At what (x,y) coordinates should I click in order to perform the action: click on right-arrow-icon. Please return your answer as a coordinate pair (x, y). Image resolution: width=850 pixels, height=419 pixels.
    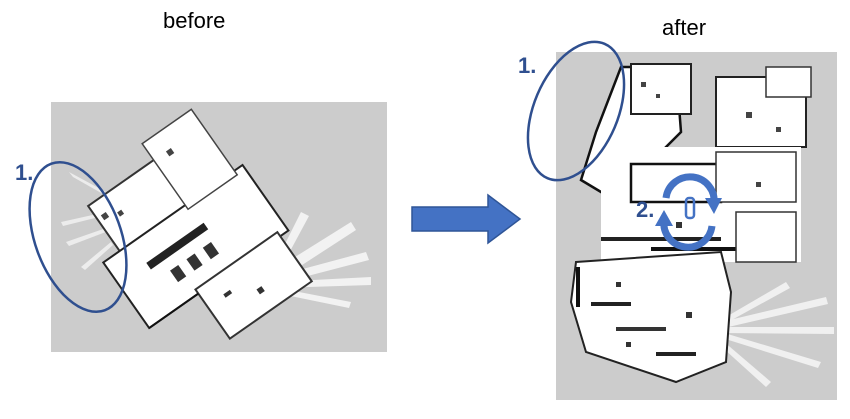
    Looking at the image, I should click on (466, 219).